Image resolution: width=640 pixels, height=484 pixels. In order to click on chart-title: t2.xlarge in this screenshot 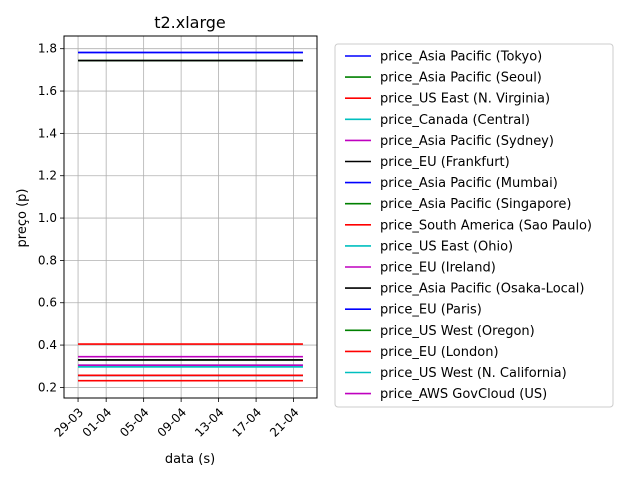, I will do `click(190, 22)`.